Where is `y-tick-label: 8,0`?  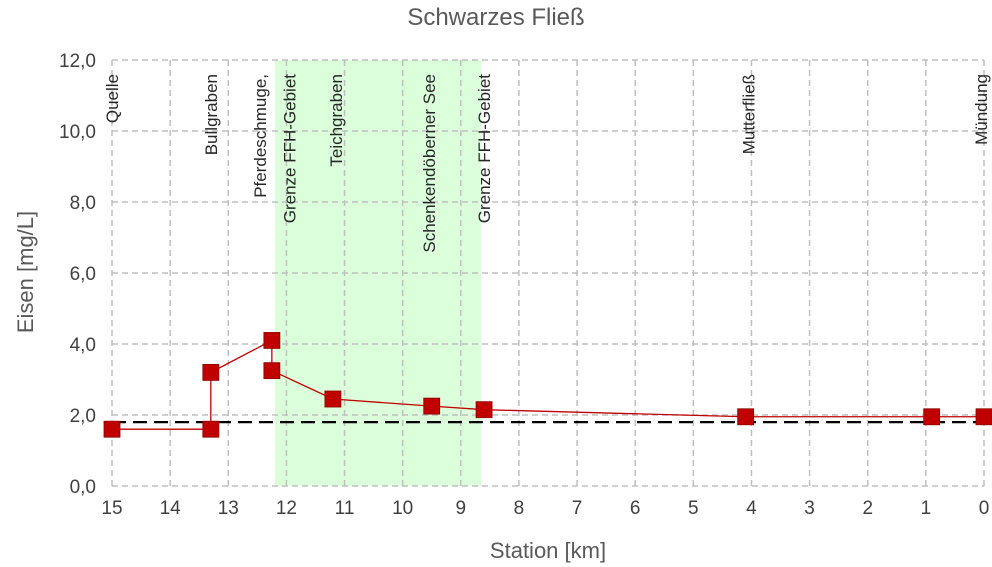 y-tick-label: 8,0 is located at coordinates (83, 203).